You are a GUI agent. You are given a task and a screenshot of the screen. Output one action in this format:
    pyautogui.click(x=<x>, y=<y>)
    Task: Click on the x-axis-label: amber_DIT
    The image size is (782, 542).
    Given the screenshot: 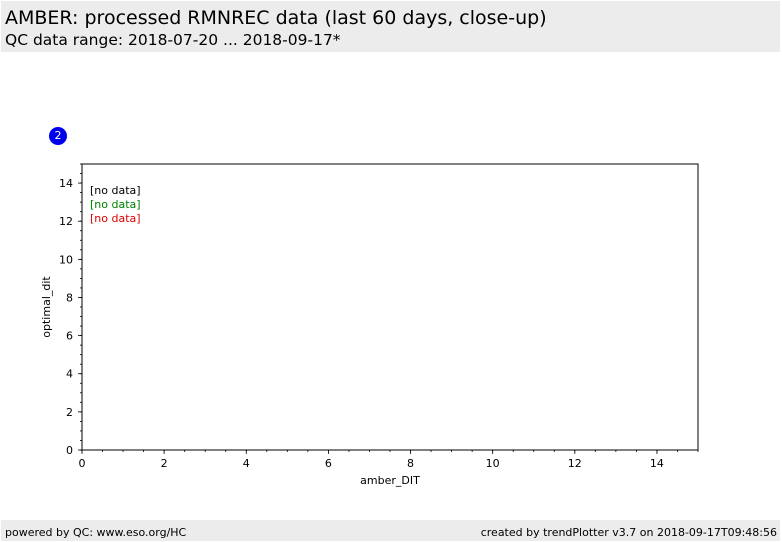 What is the action you would take?
    pyautogui.click(x=390, y=480)
    